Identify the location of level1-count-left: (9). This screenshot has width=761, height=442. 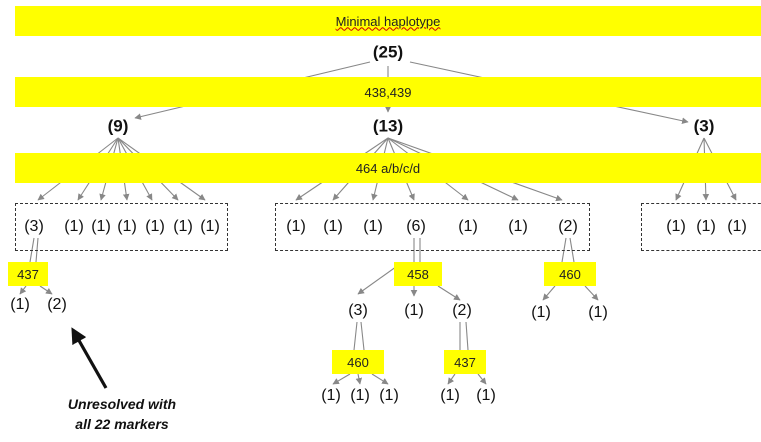
(118, 126).